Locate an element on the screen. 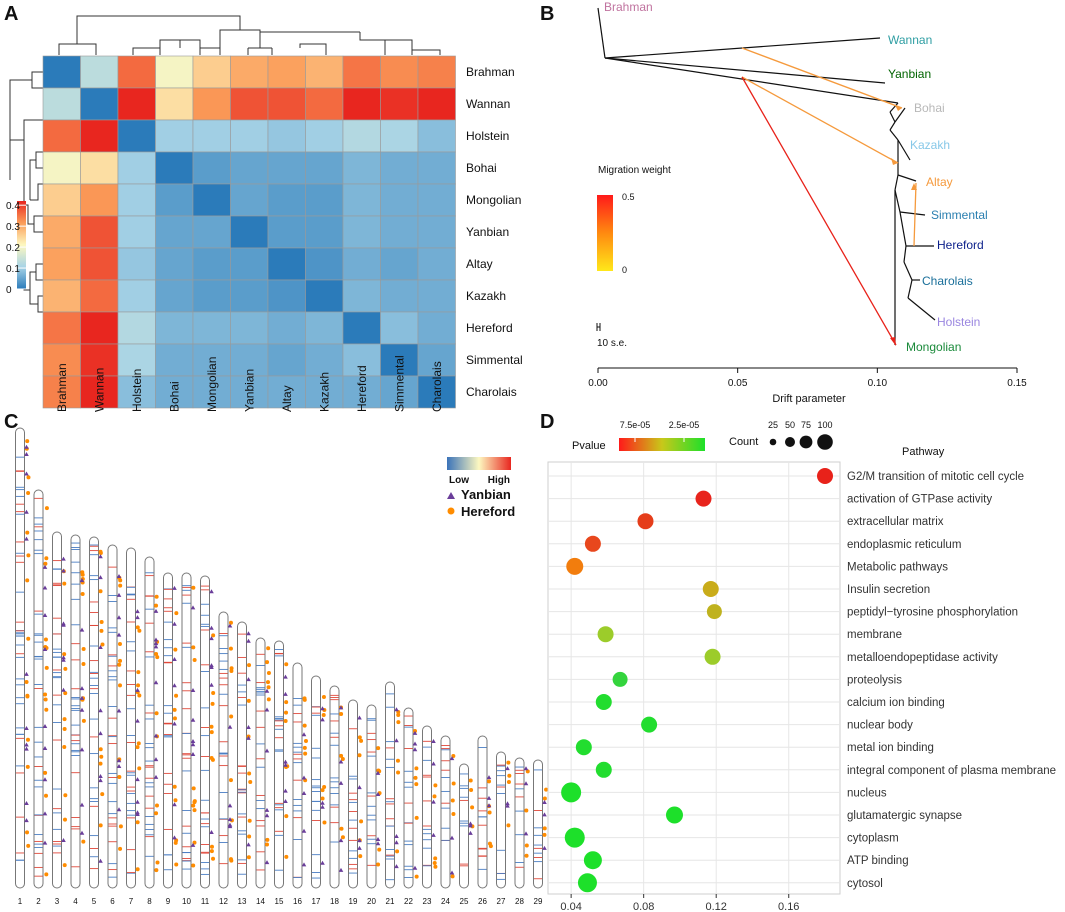  migration-edges is located at coordinates (829, 196).